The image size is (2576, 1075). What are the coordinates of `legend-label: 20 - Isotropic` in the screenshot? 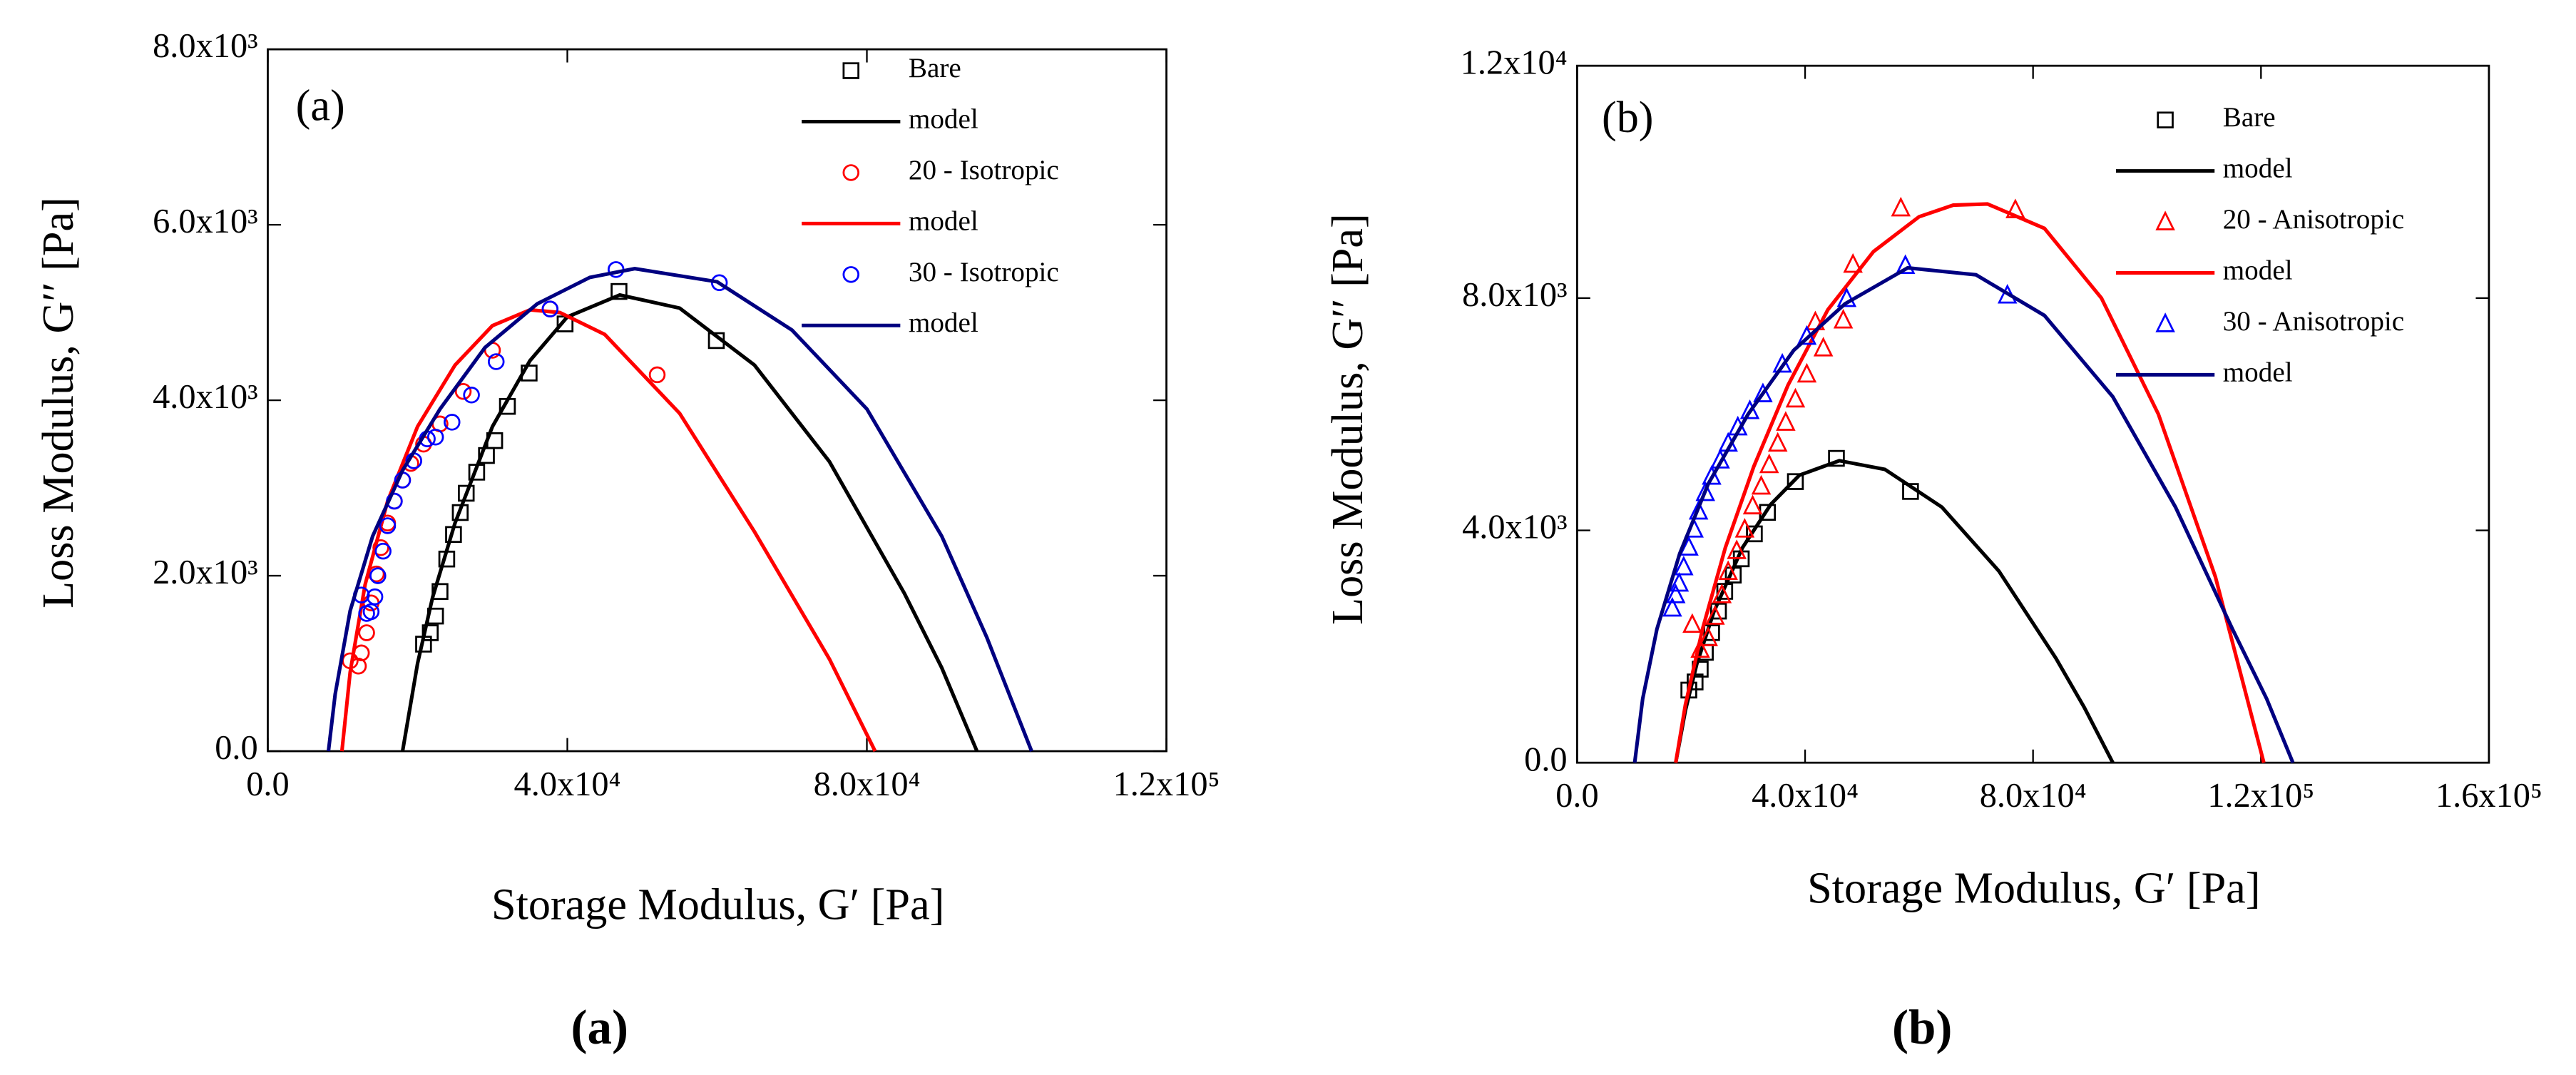 It's located at (984, 170).